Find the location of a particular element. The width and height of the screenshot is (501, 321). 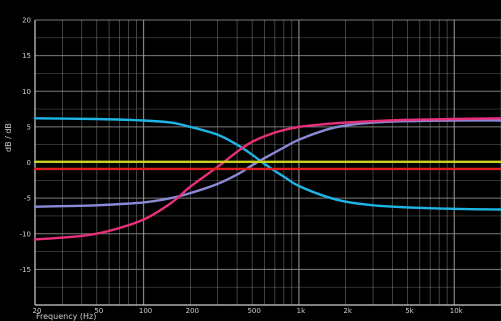

y-tick-label: -10 is located at coordinates (25, 234).